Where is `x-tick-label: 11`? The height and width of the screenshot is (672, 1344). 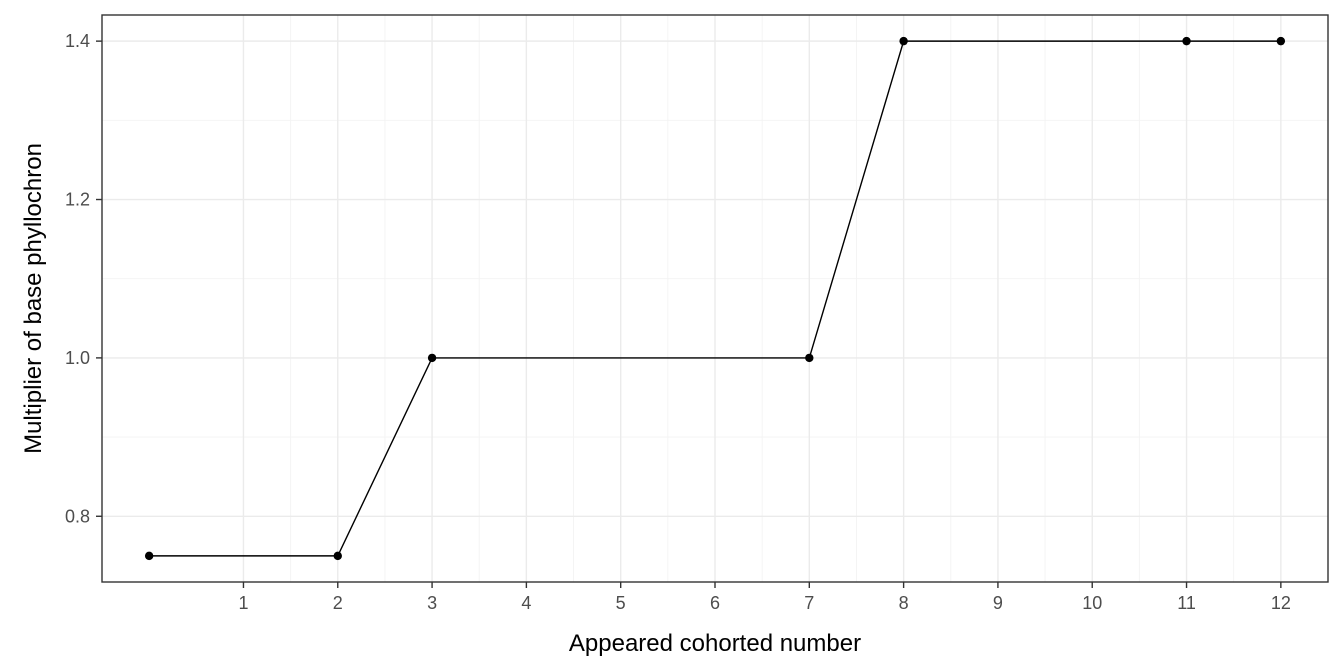 x-tick-label: 11 is located at coordinates (1186, 603).